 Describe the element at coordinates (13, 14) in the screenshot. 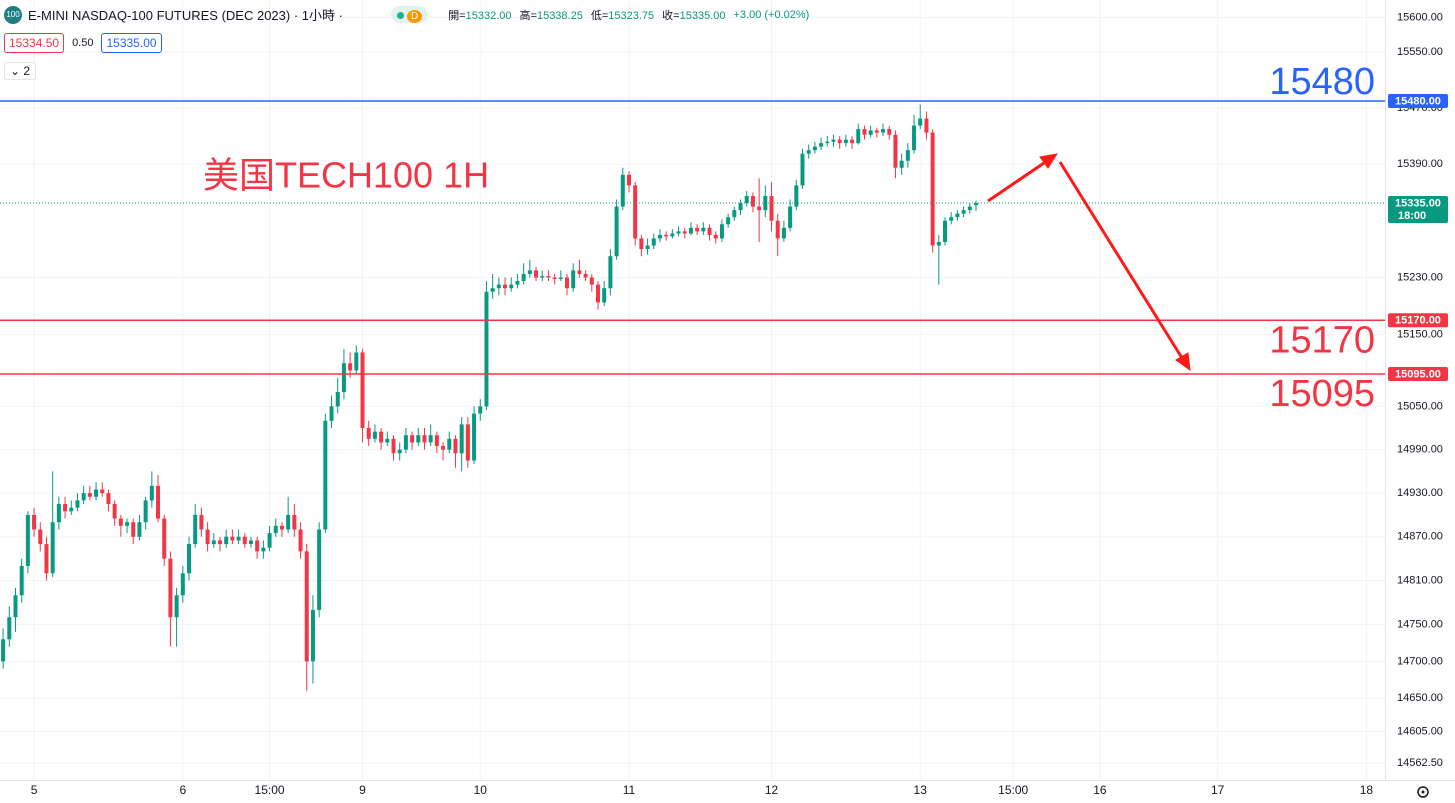

I see `symbol-icon: 100` at that location.